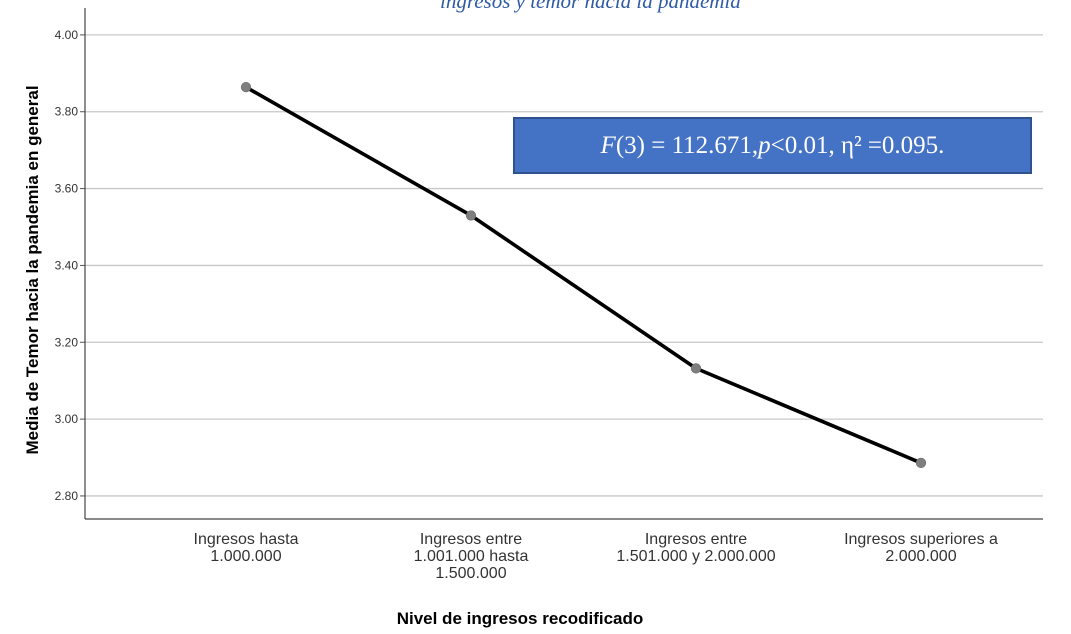 The image size is (1071, 634). What do you see at coordinates (687, 145) in the screenshot?
I see `annotation-f-value: (3) = 112.671,` at bounding box center [687, 145].